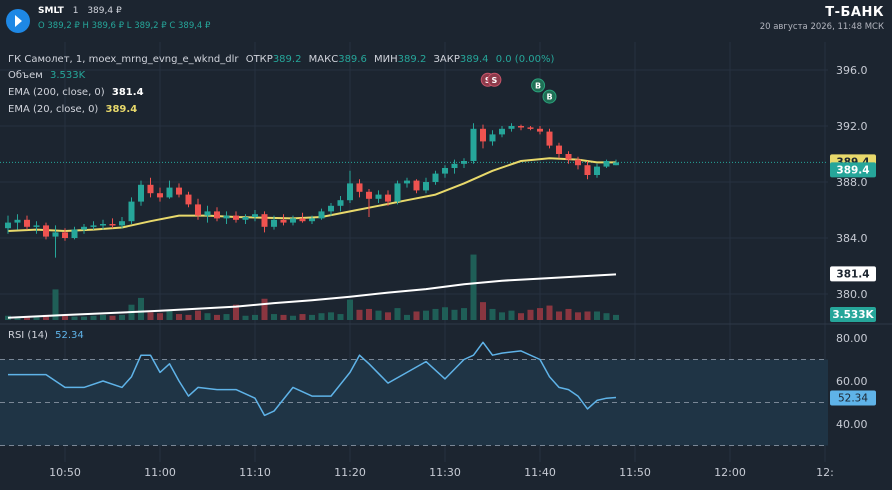  I want to click on price-axis-tick: 388.0, so click(852, 182).